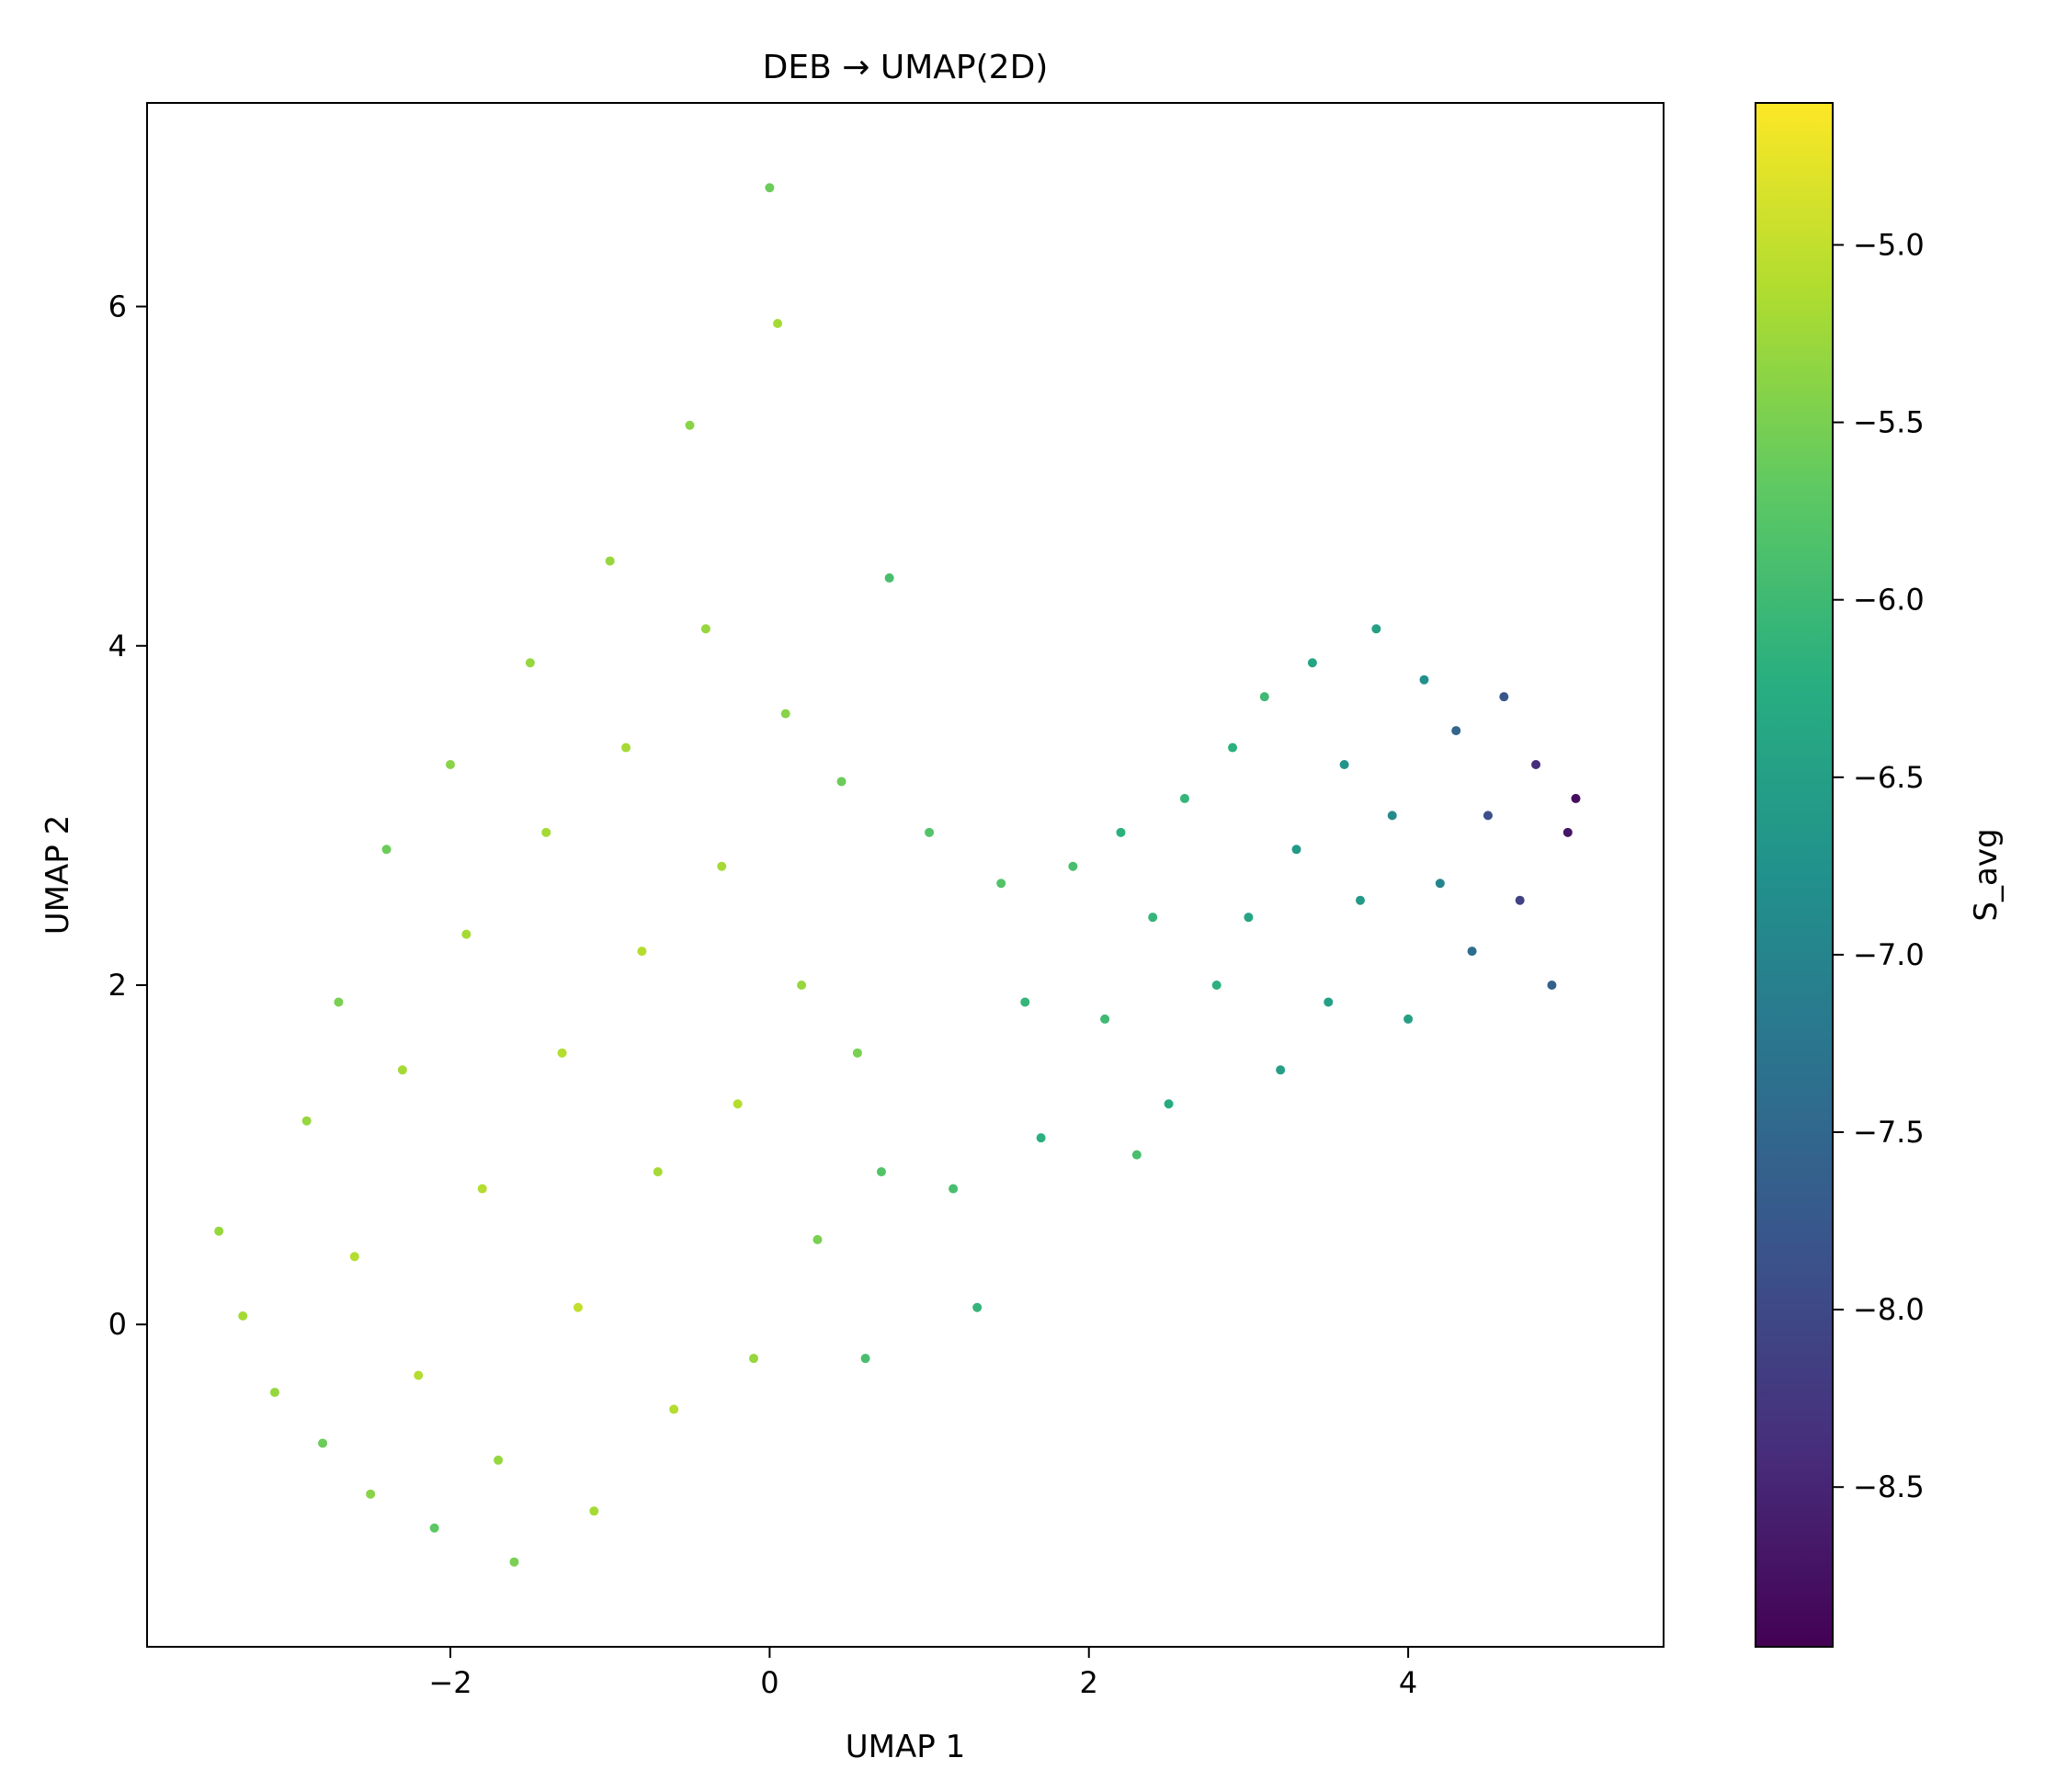  Describe the element at coordinates (450, 1682) in the screenshot. I see `x-tick-label: −2` at that location.